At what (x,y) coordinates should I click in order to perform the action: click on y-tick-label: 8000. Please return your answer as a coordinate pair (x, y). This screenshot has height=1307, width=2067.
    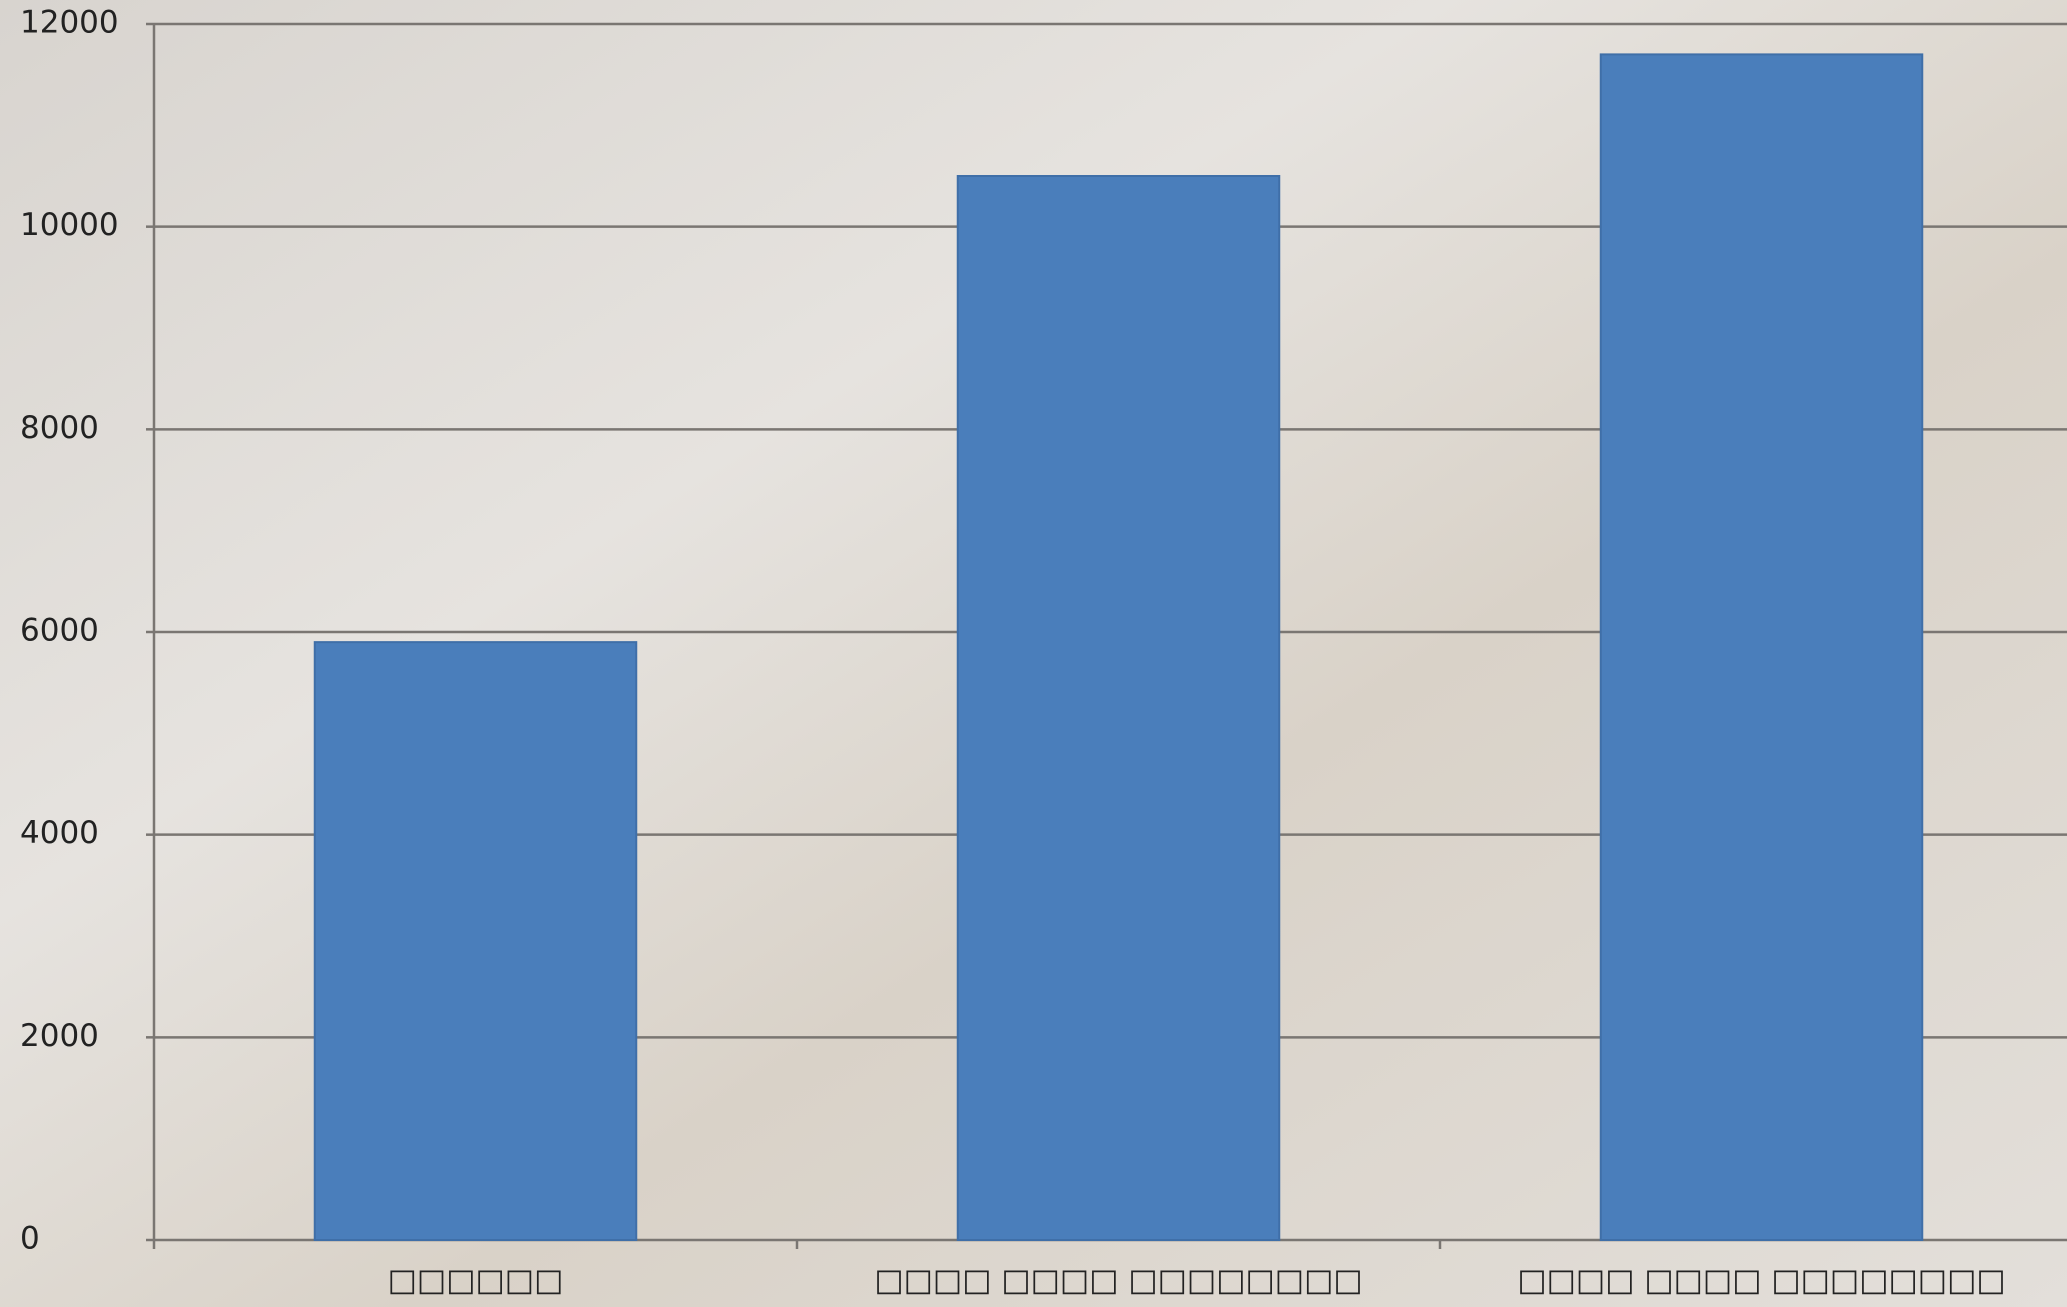
    Looking at the image, I should click on (59, 428).